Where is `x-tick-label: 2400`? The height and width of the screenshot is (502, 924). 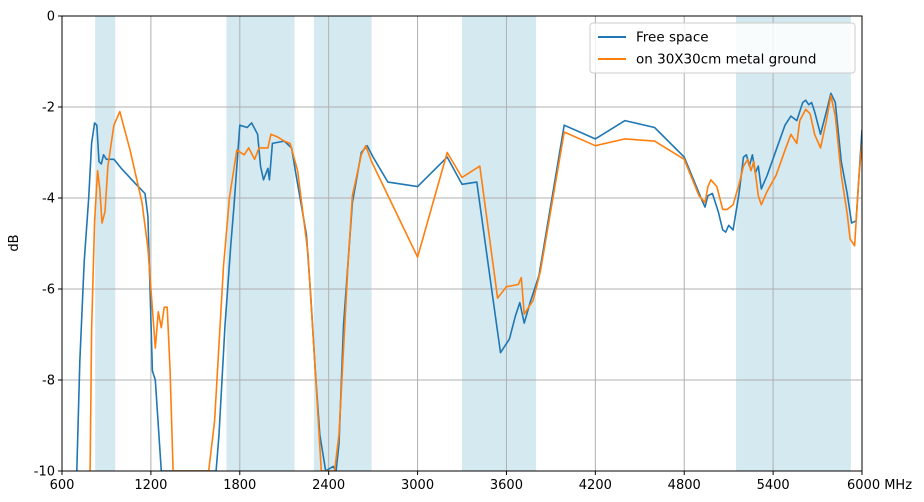 x-tick-label: 2400 is located at coordinates (328, 485).